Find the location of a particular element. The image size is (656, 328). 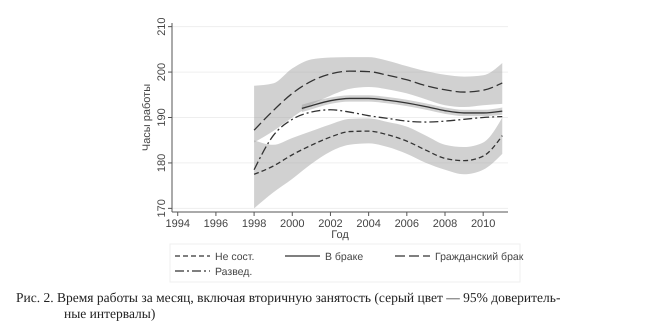

text: Рис. 2. Время работы за месяц, включая вторичную занятость (серый цвет — 95% доверитель- is located at coordinates (288, 297).